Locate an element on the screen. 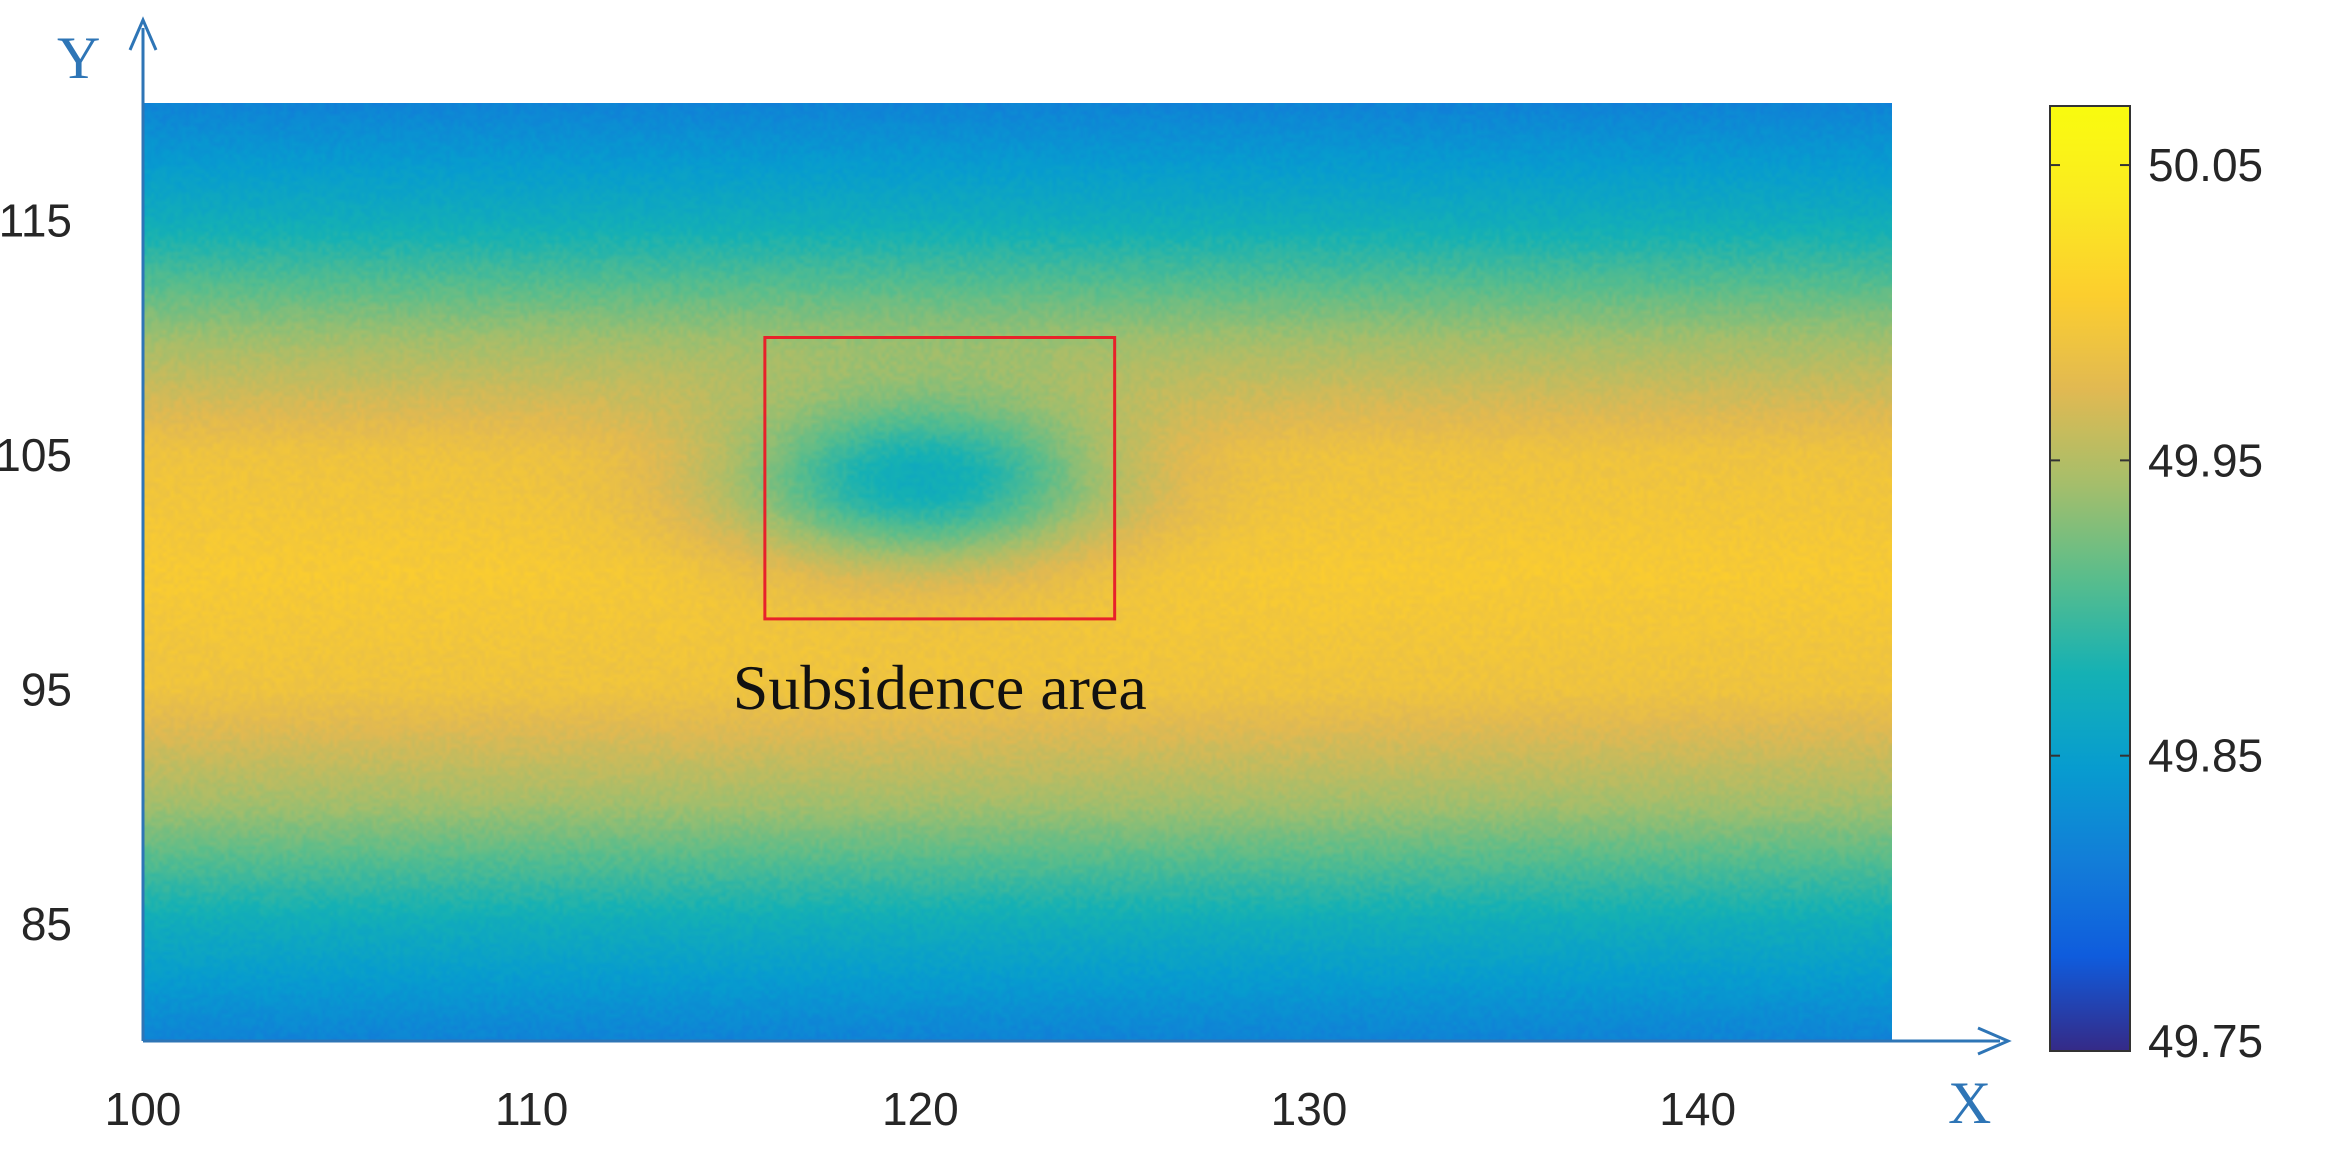 The height and width of the screenshot is (1162, 2326). subsidence-area-box is located at coordinates (940, 478).